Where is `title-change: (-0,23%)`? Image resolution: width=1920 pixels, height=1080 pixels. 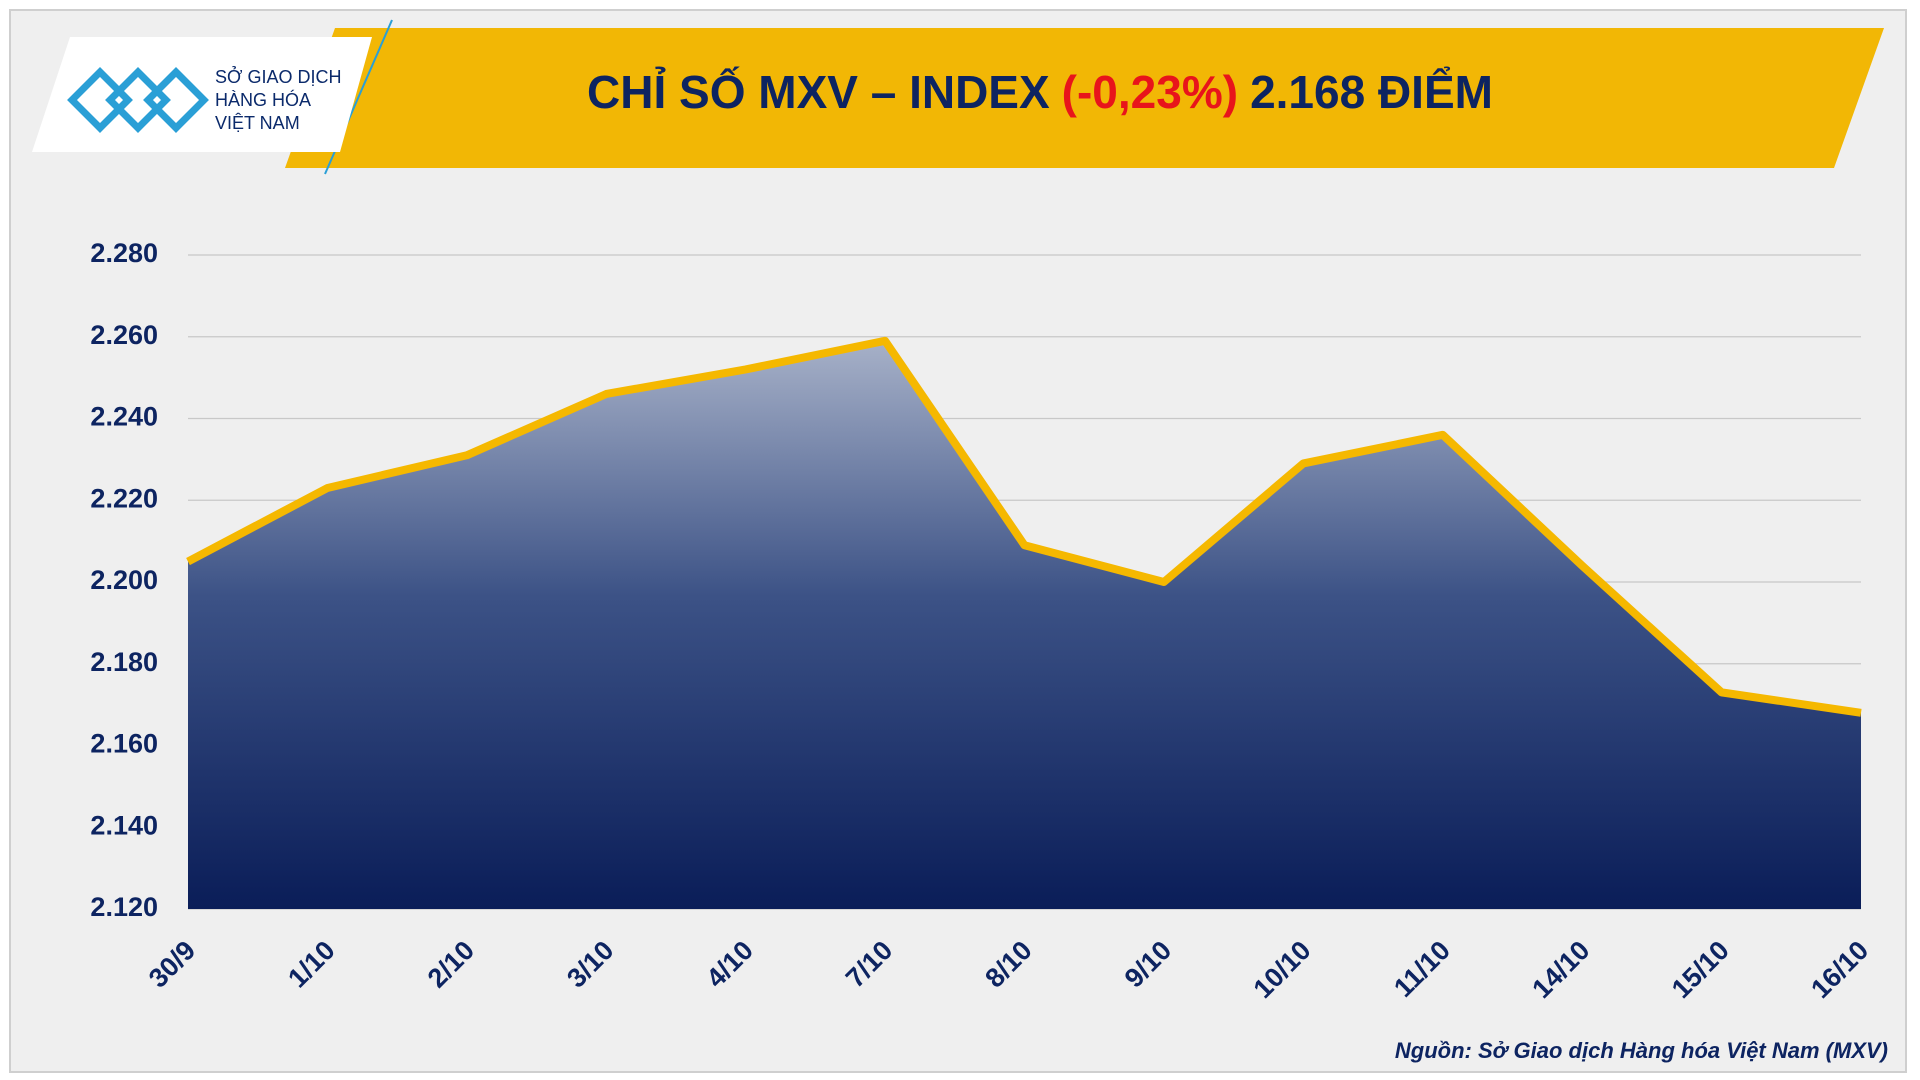
title-change: (-0,23%) is located at coordinates (1150, 92).